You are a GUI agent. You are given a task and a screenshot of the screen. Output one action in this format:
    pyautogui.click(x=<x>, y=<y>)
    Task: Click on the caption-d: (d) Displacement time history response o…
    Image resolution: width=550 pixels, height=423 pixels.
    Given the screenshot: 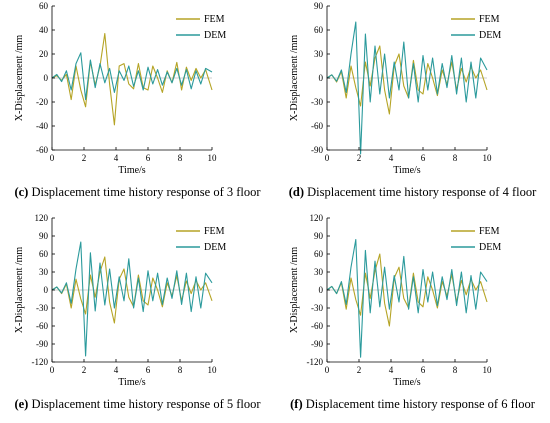 What is the action you would take?
    pyautogui.click(x=412, y=192)
    